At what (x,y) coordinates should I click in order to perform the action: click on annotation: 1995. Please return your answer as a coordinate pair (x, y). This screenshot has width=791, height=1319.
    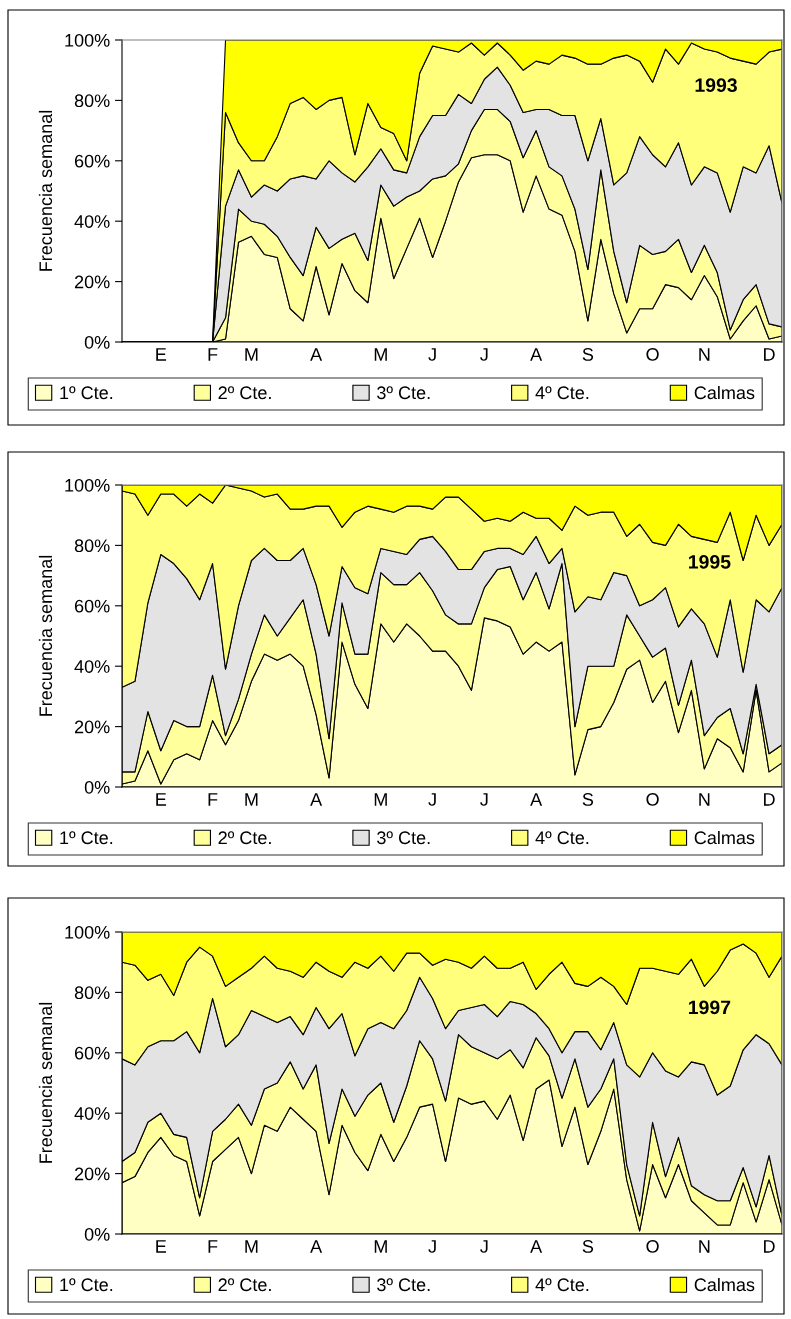
    Looking at the image, I should click on (710, 561).